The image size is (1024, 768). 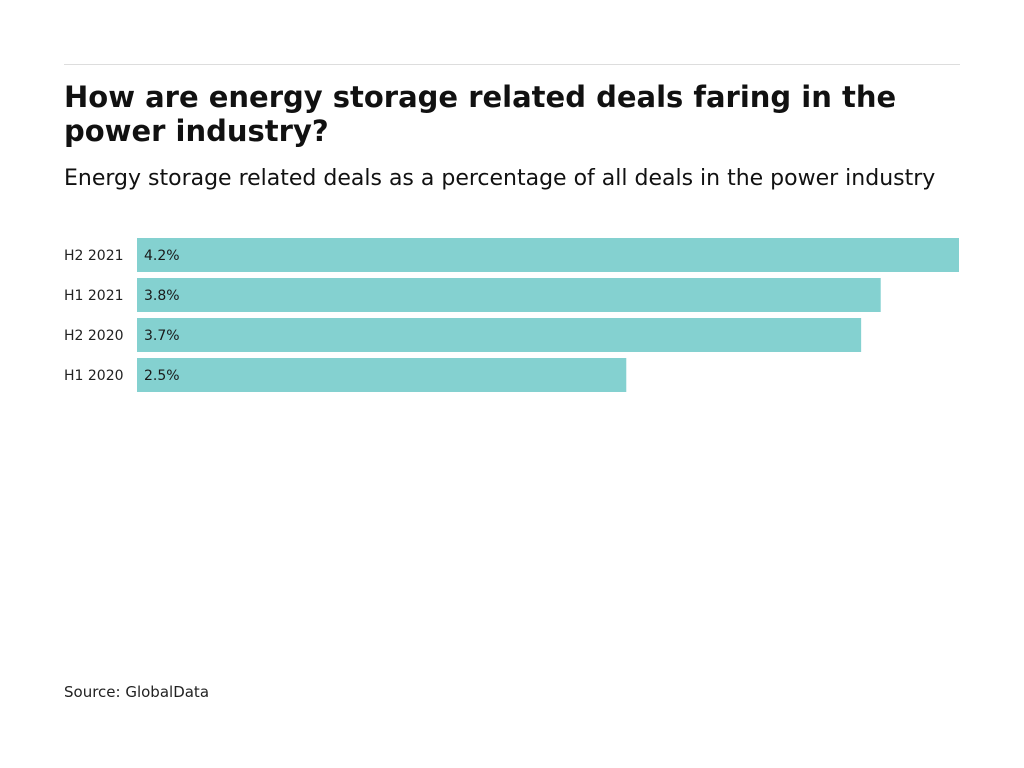 I want to click on category-label: H1 2020, so click(x=94, y=376).